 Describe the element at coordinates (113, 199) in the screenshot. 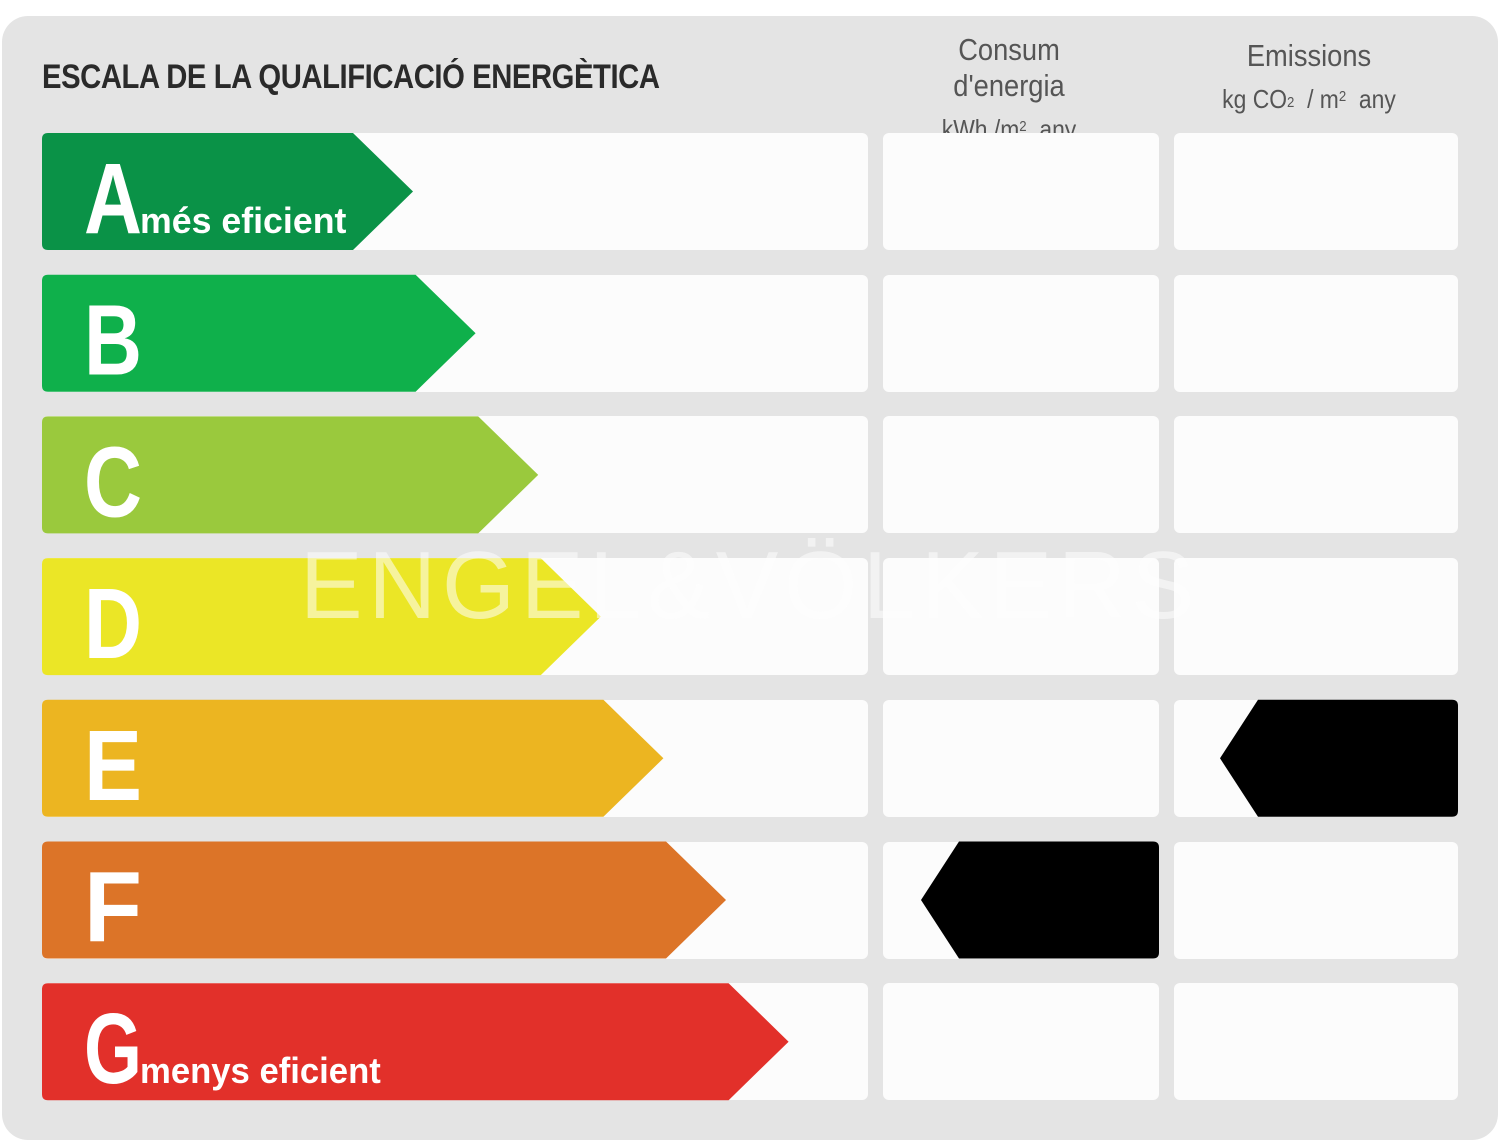

I see `rating-letter-a: A` at that location.